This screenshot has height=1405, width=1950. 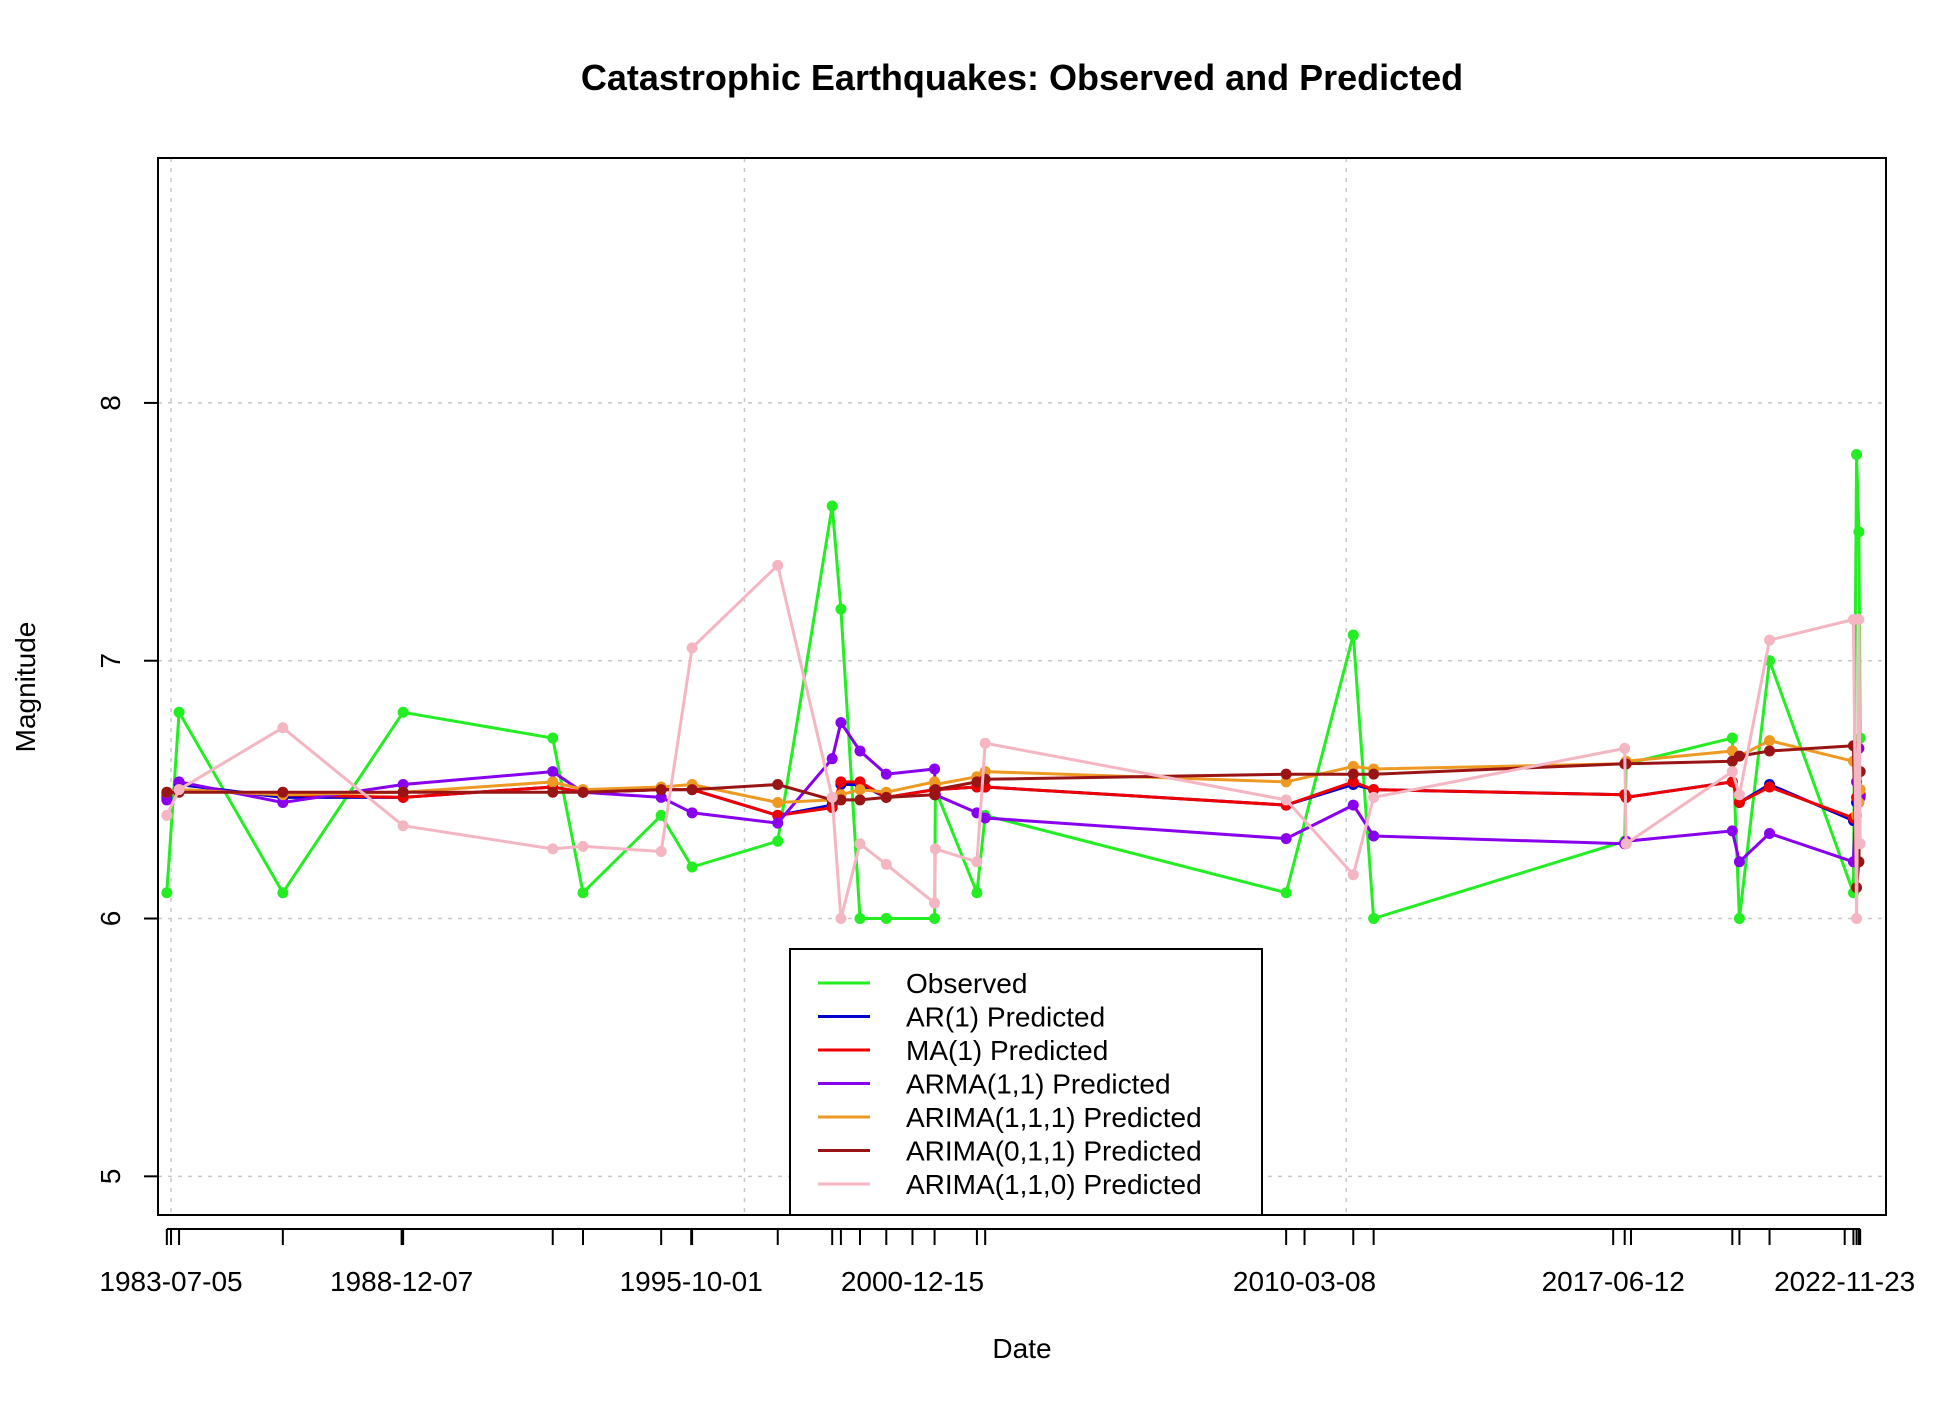 I want to click on series-arima-0-1-1-predicted, so click(x=1013, y=817).